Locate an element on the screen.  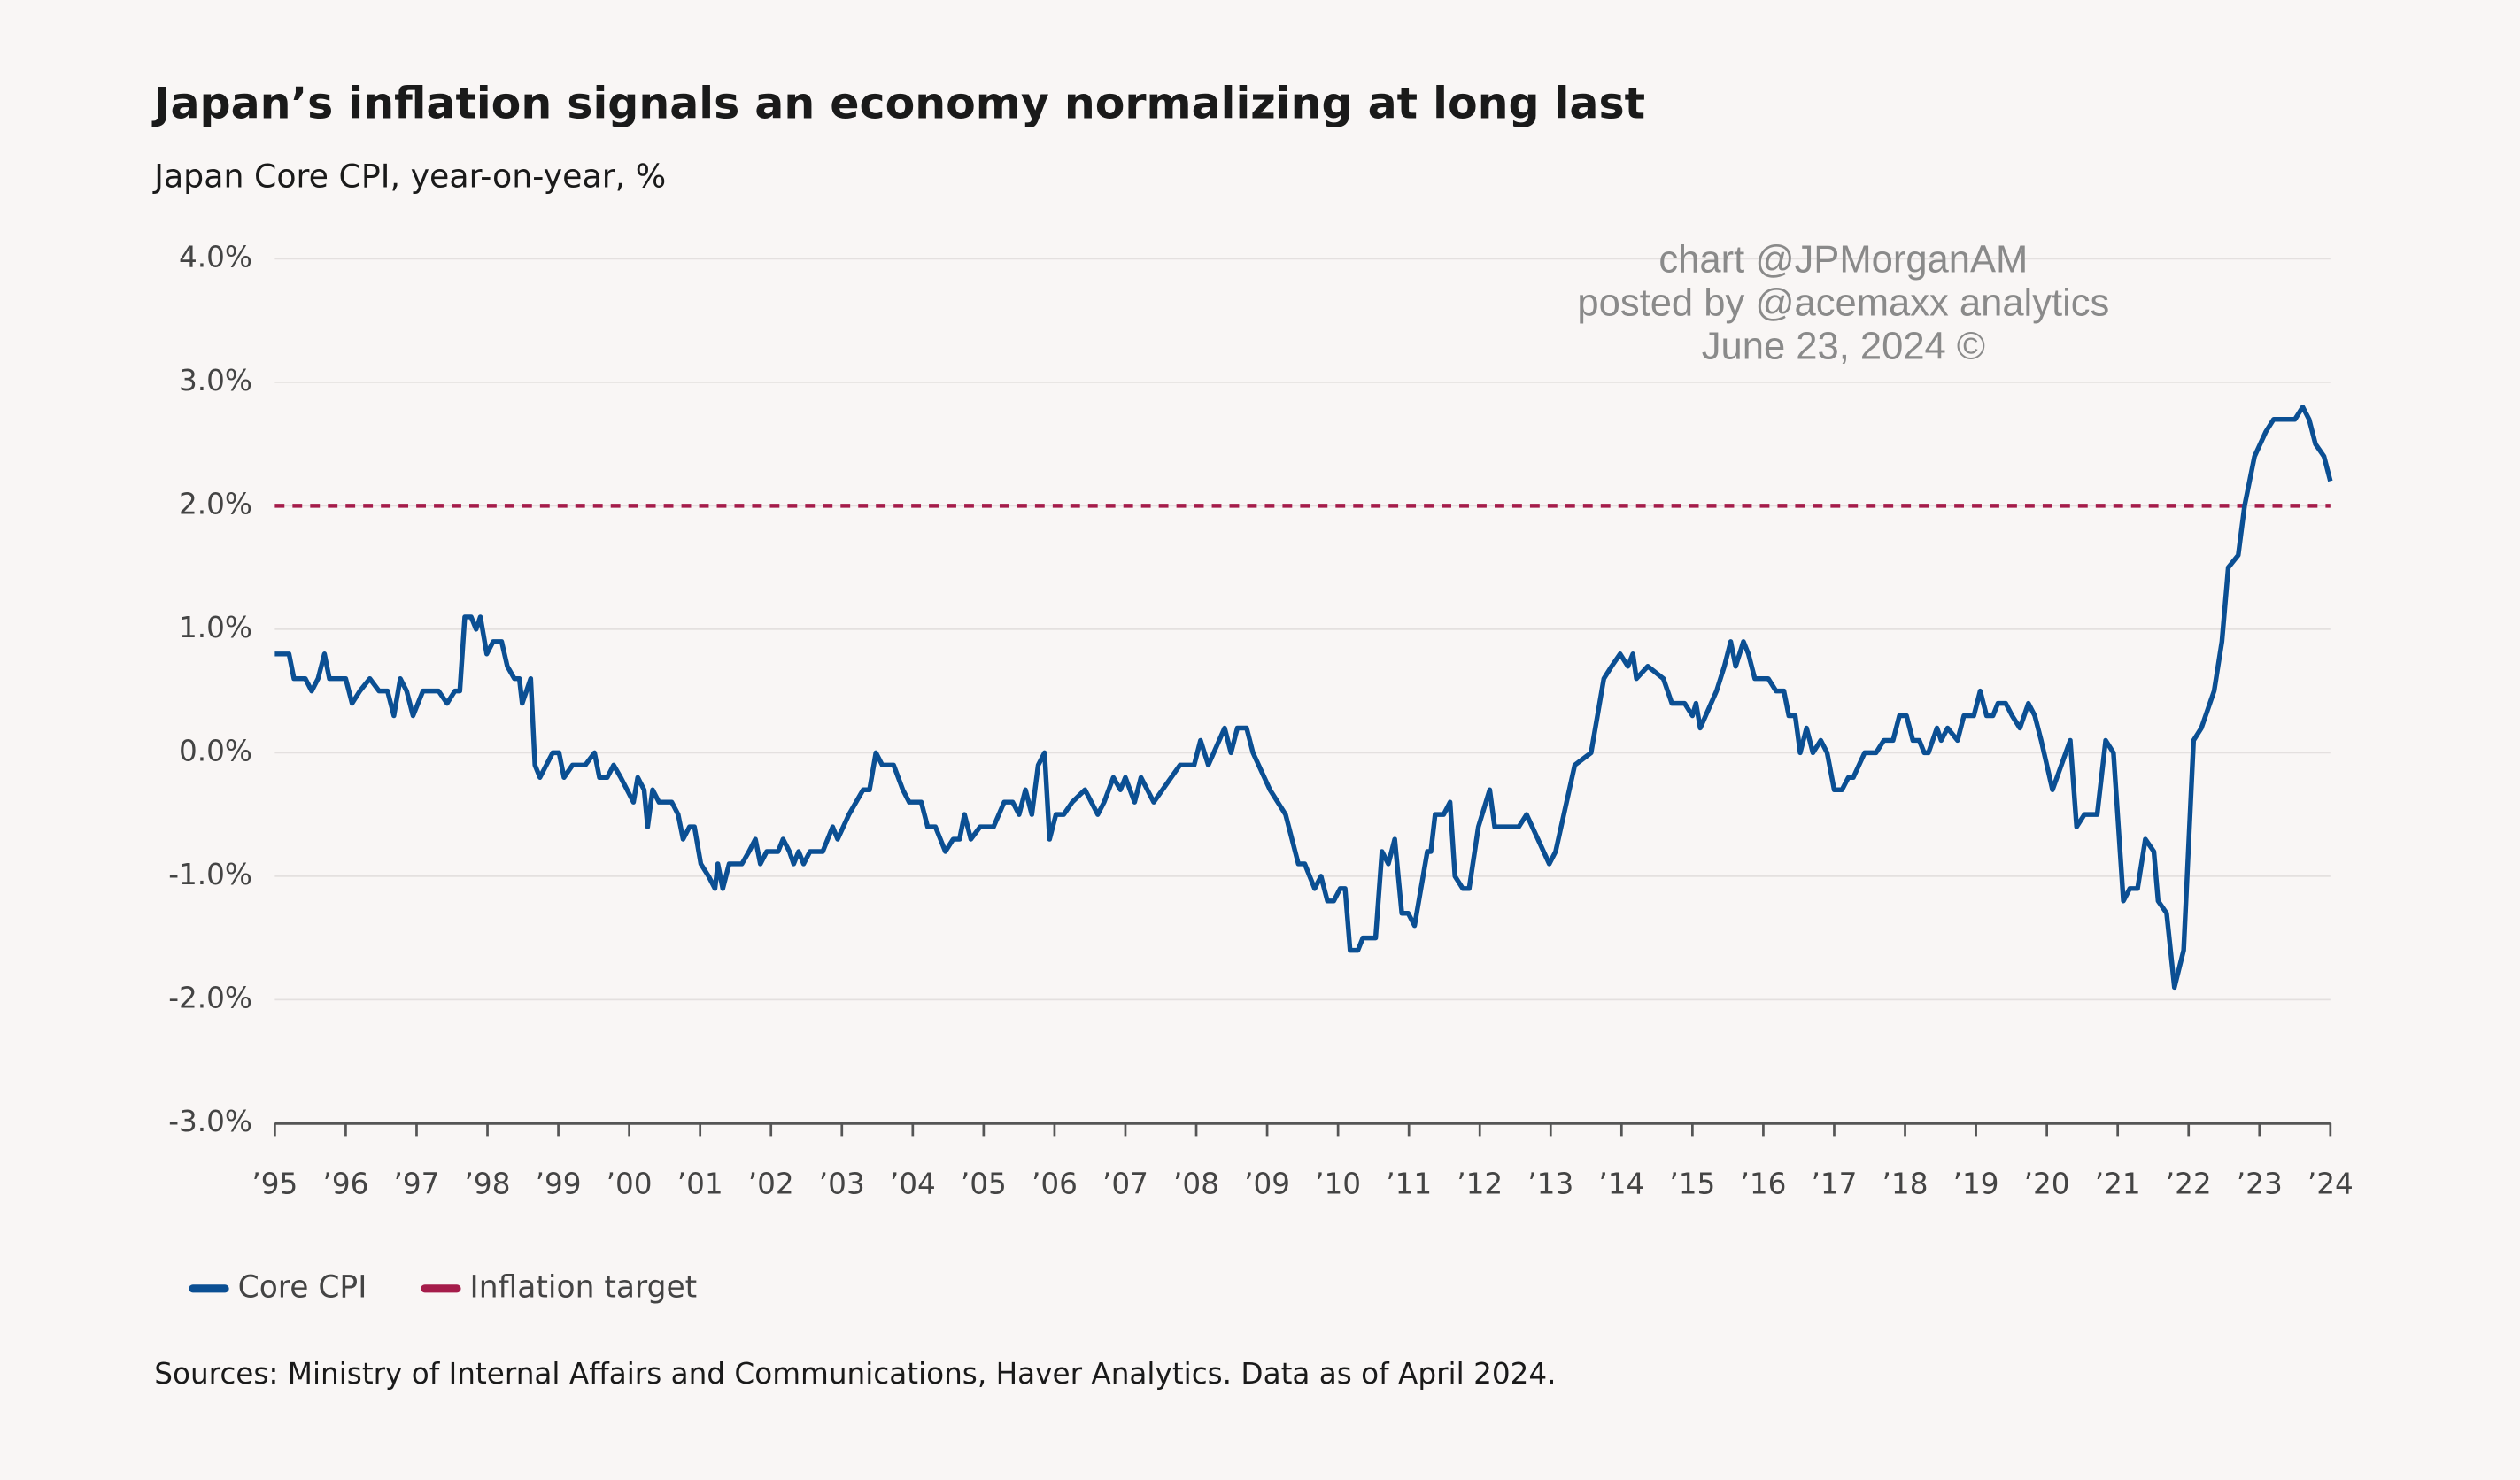
legend-label: Inflation target is located at coordinates (584, 1287).